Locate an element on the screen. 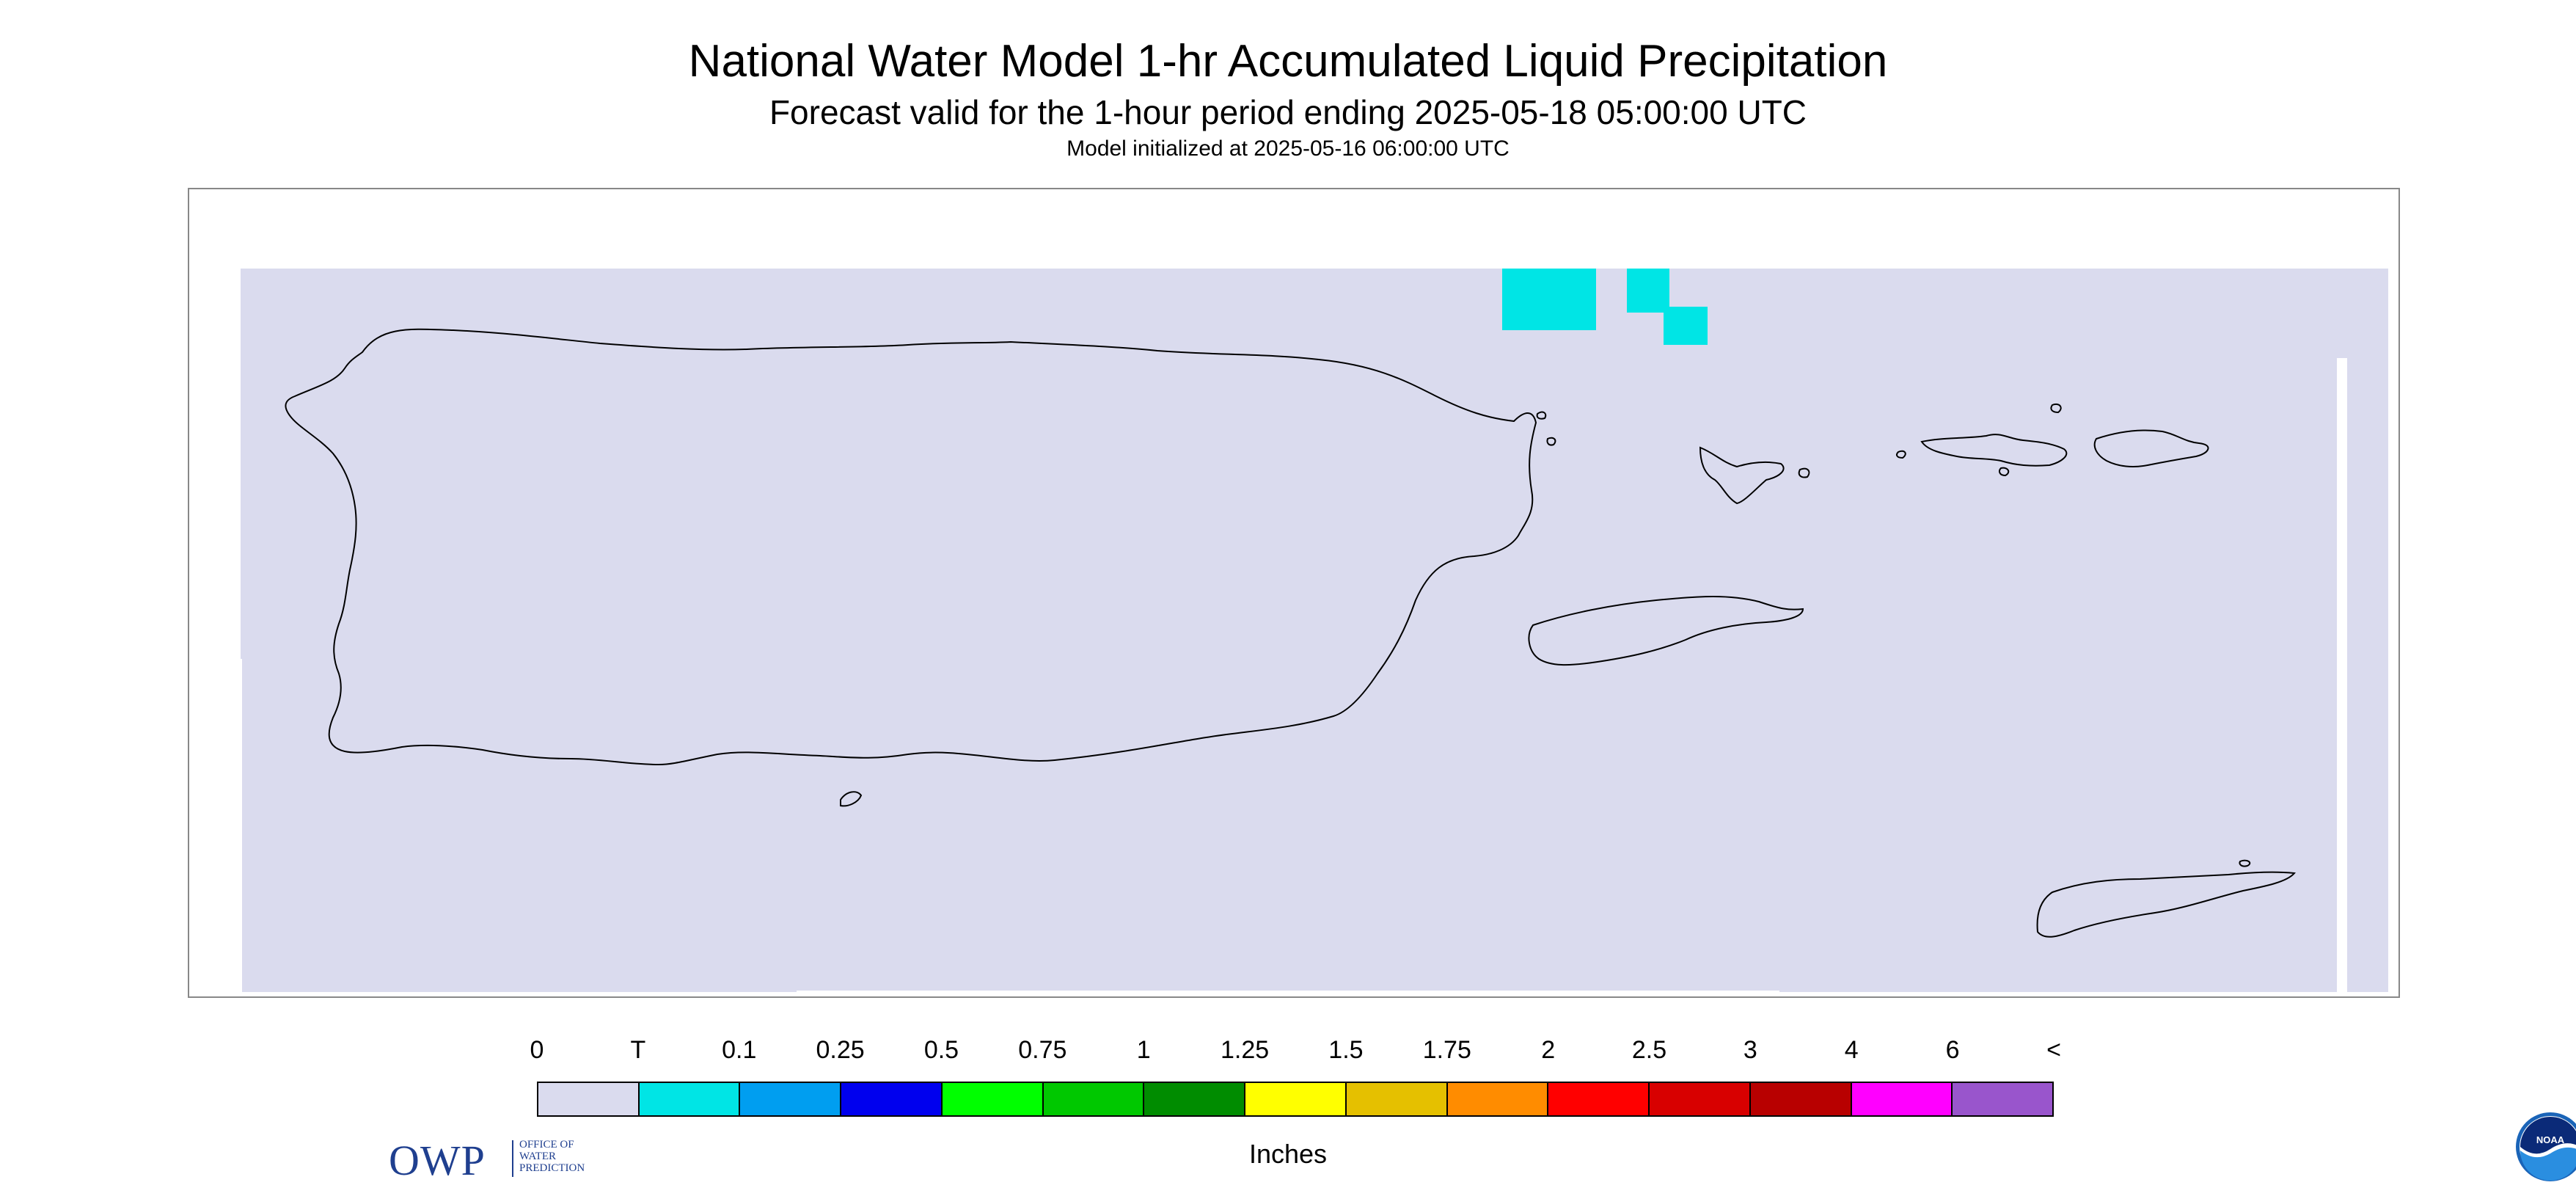  domain-gap-left is located at coordinates (238, 828).